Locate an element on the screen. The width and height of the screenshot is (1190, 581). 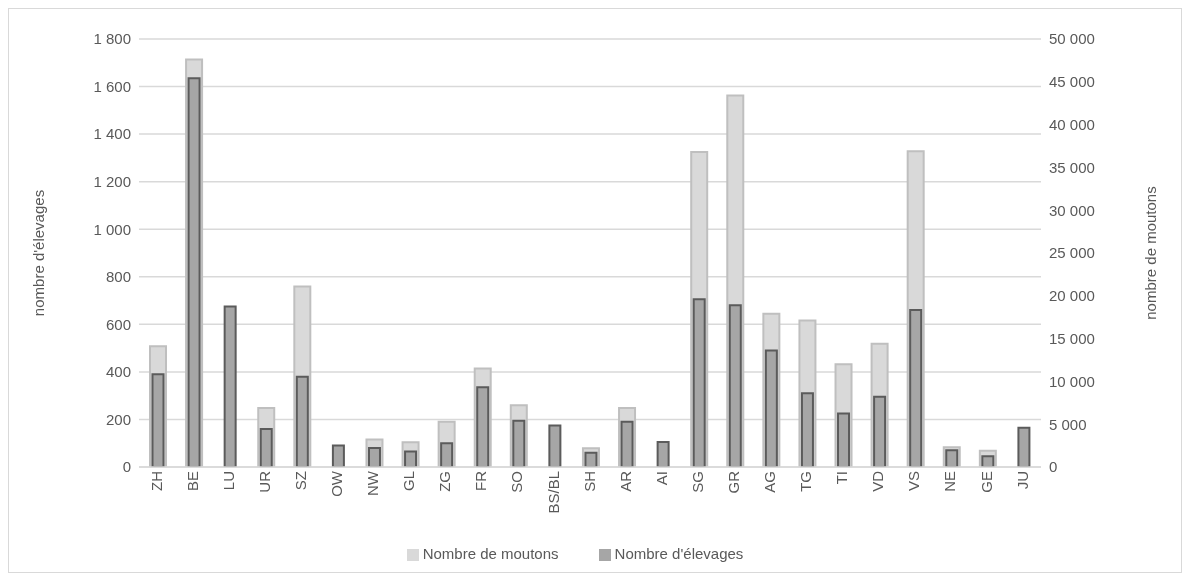
x-tick-label: TG is located at coordinates (806, 481).